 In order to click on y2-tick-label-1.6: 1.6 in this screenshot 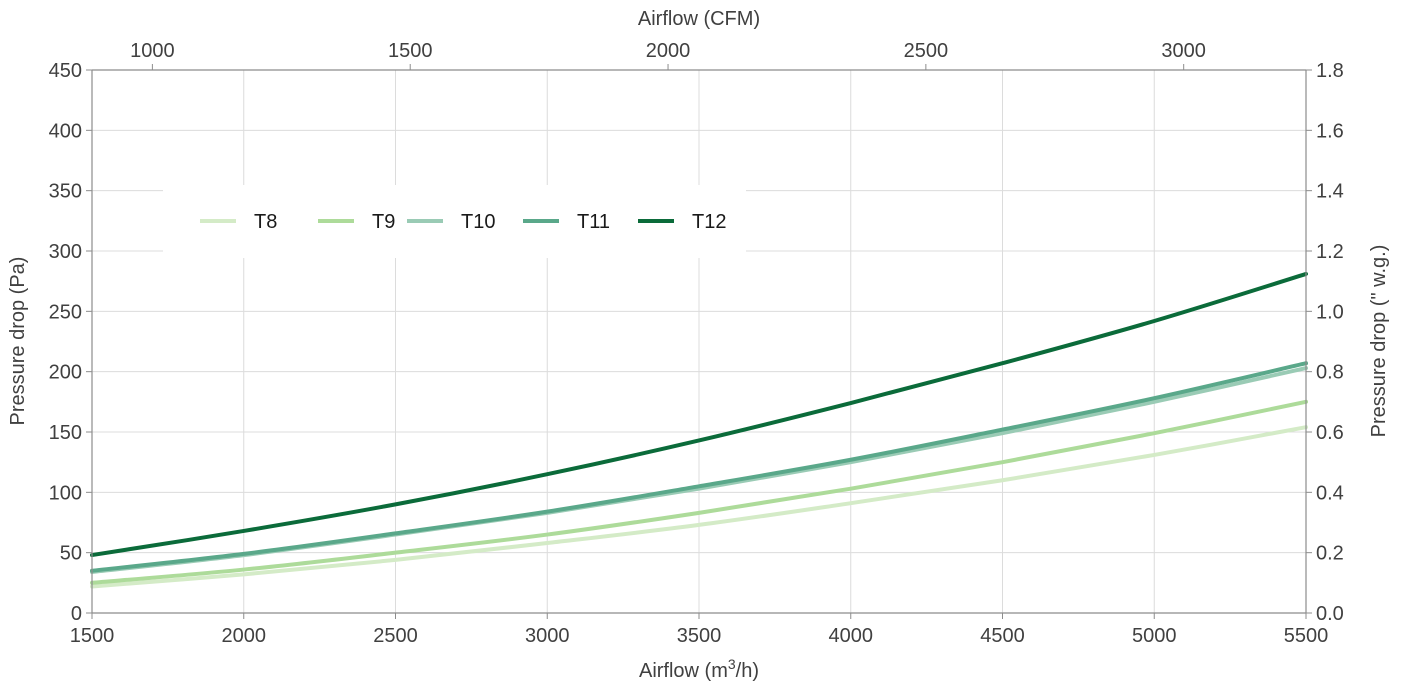, I will do `click(1330, 131)`.